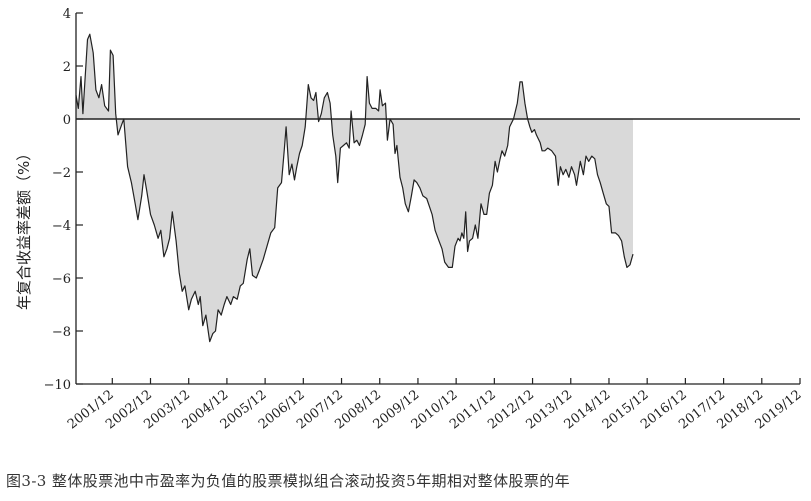 The height and width of the screenshot is (501, 811). I want to click on y-axis-label: 年复合收益率差额（%）, so click(24, 228).